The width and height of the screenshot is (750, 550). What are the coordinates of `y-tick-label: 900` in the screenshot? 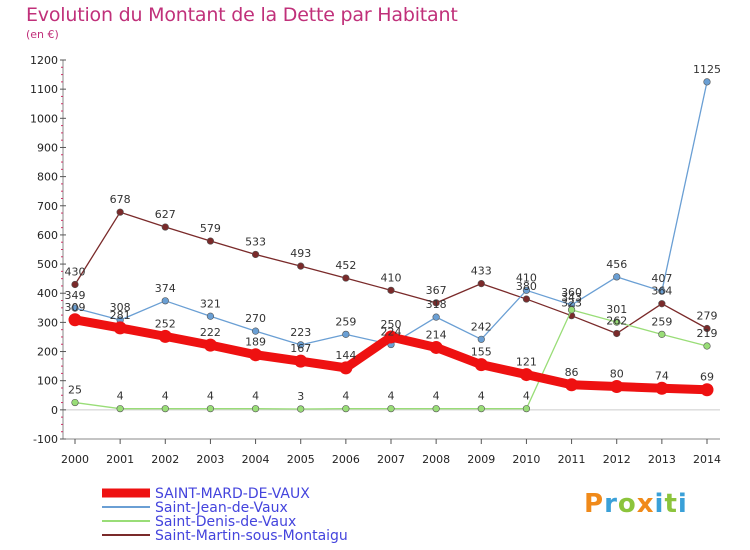 It's located at (47, 147).